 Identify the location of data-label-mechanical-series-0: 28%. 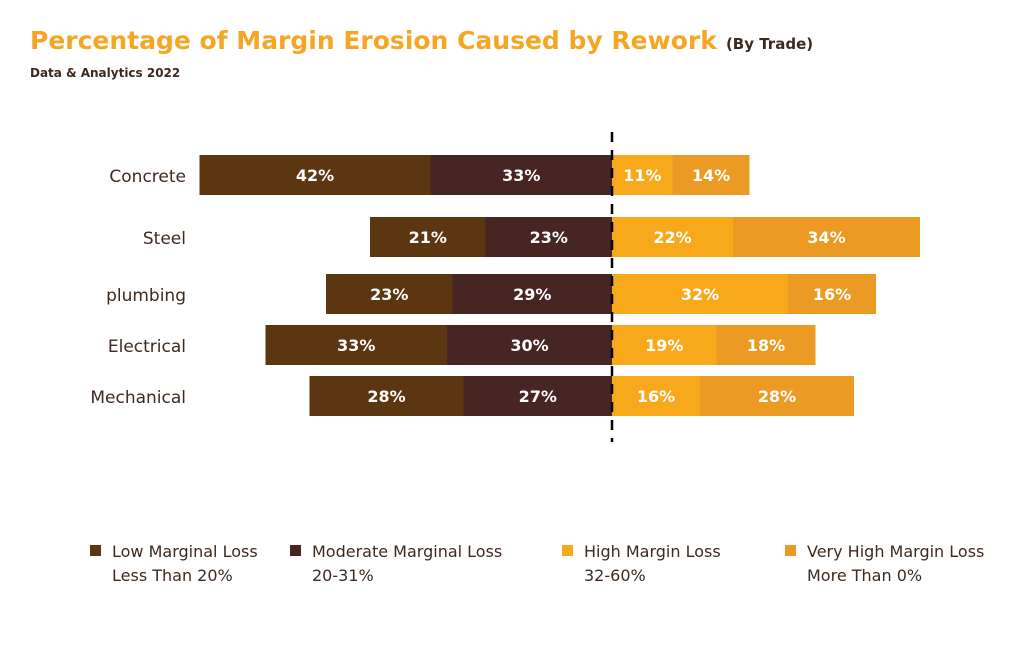
(386, 396).